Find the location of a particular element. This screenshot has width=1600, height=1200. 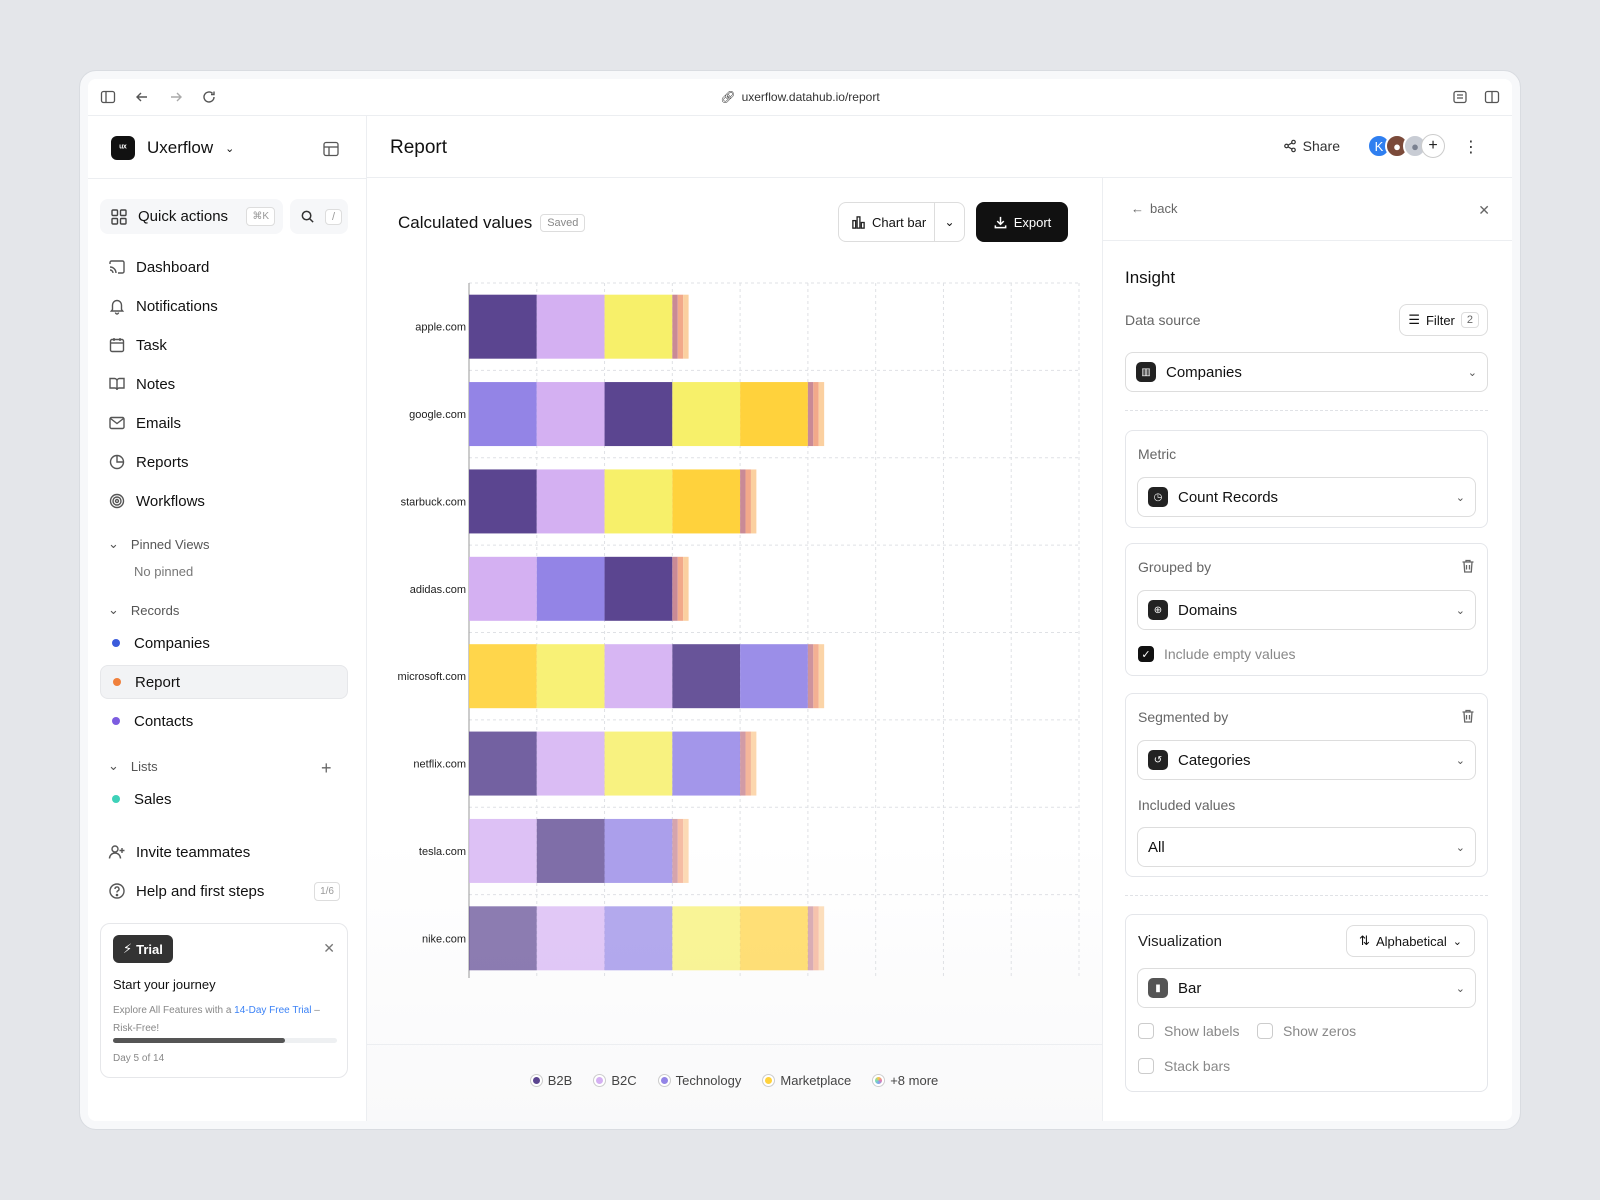

lists-toggle: ⌄ Lists is located at coordinates (133, 766).